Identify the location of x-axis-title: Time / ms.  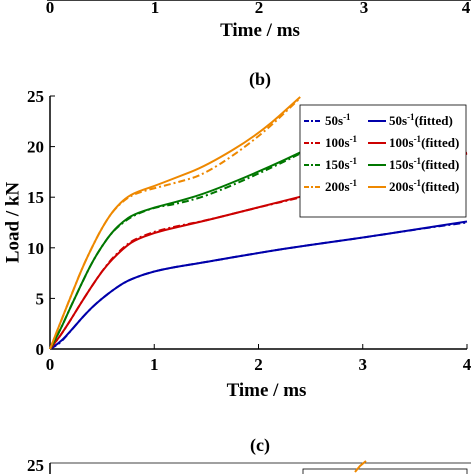
(267, 390).